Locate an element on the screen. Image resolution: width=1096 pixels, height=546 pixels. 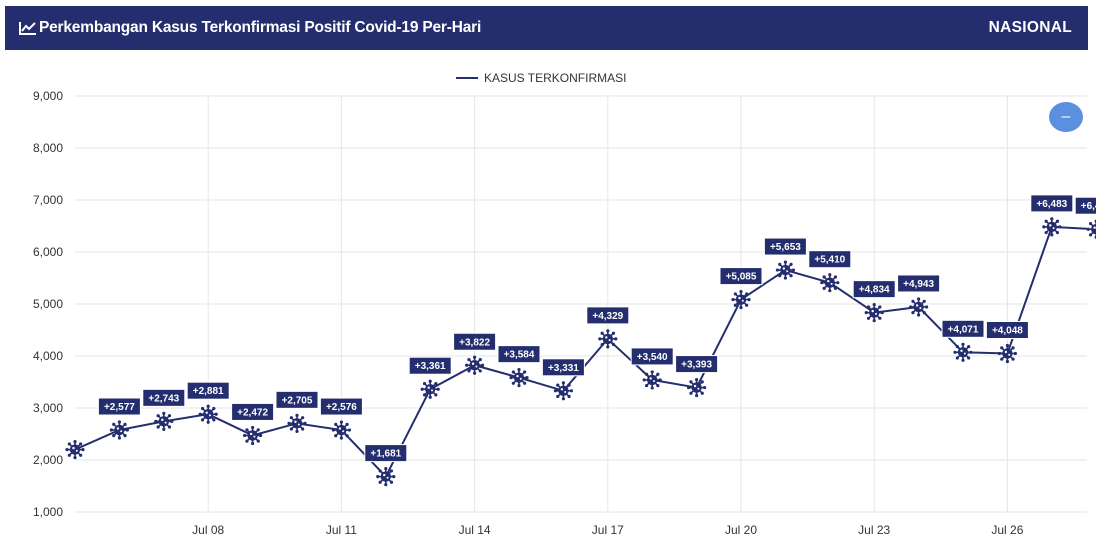
data-label: +1,681 is located at coordinates (385, 454).